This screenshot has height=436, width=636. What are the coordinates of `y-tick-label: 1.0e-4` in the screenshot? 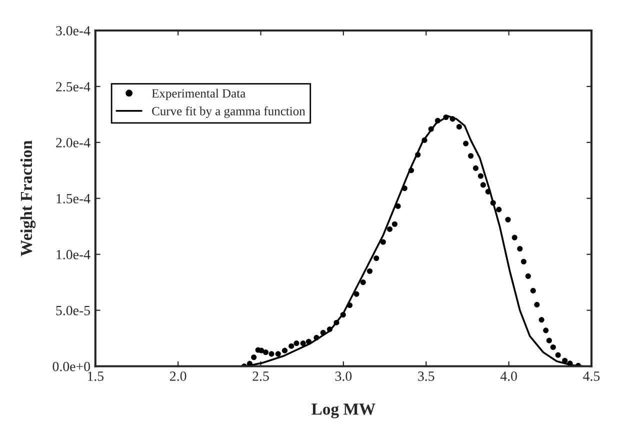 It's located at (73, 255).